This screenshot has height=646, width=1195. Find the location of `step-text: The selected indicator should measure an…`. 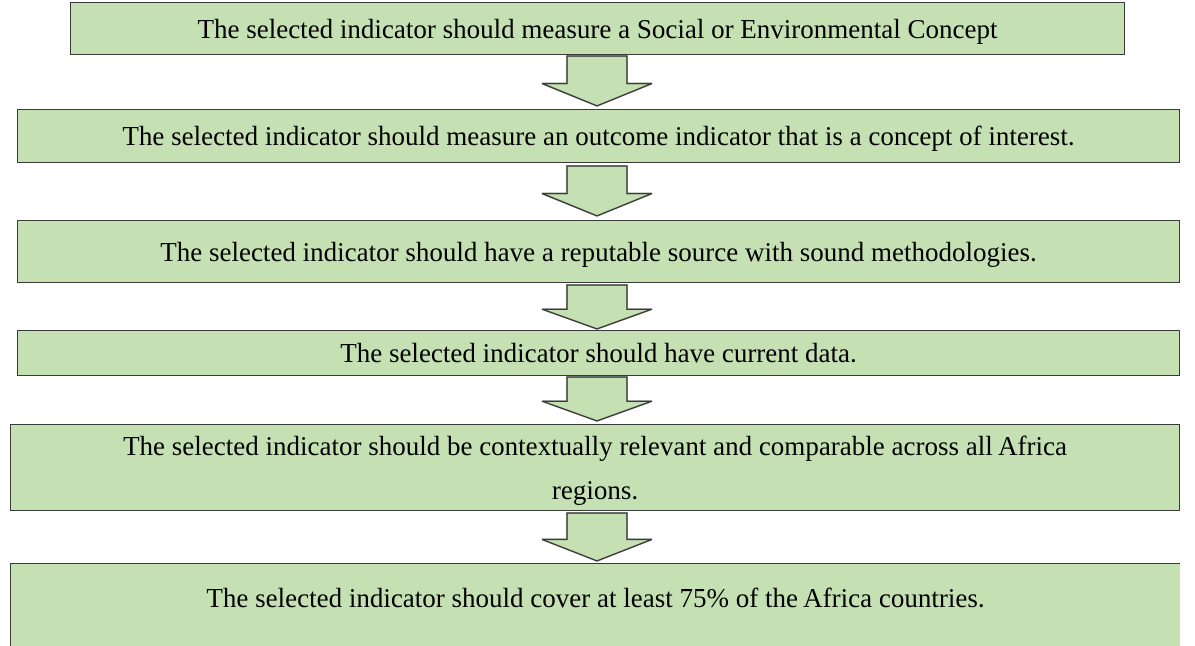

step-text: The selected indicator should measure an… is located at coordinates (598, 136).